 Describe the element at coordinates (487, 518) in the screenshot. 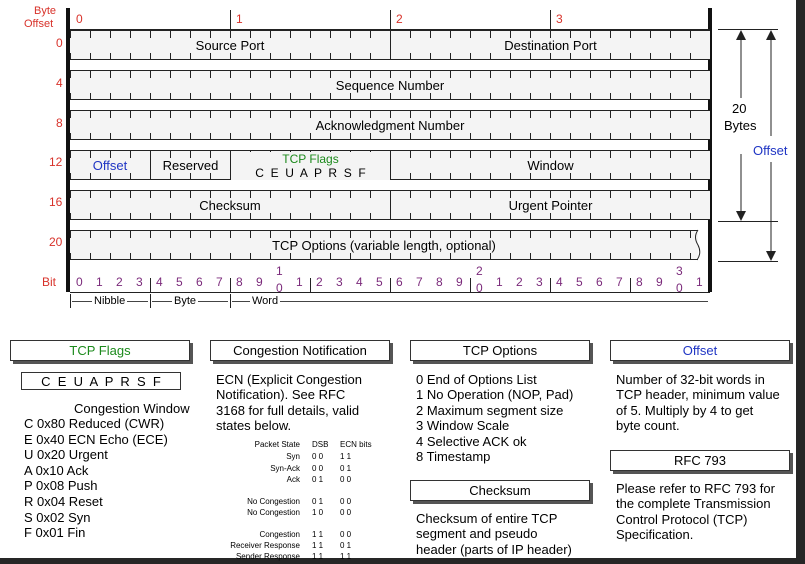

I see `sections.checksum.text_lines-line: Checksum of entire TCP` at that location.